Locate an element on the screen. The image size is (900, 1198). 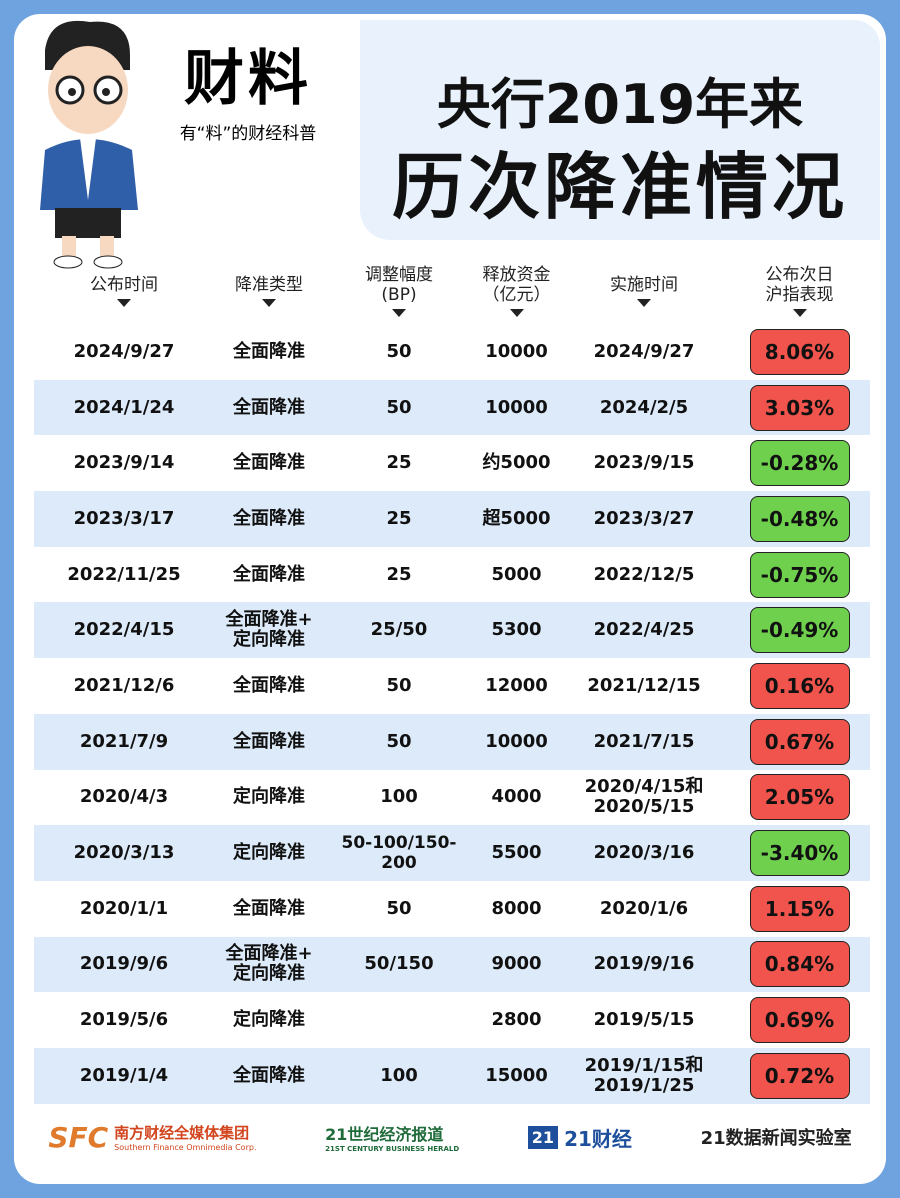
cell: 2020/1/1 is located at coordinates (124, 908).